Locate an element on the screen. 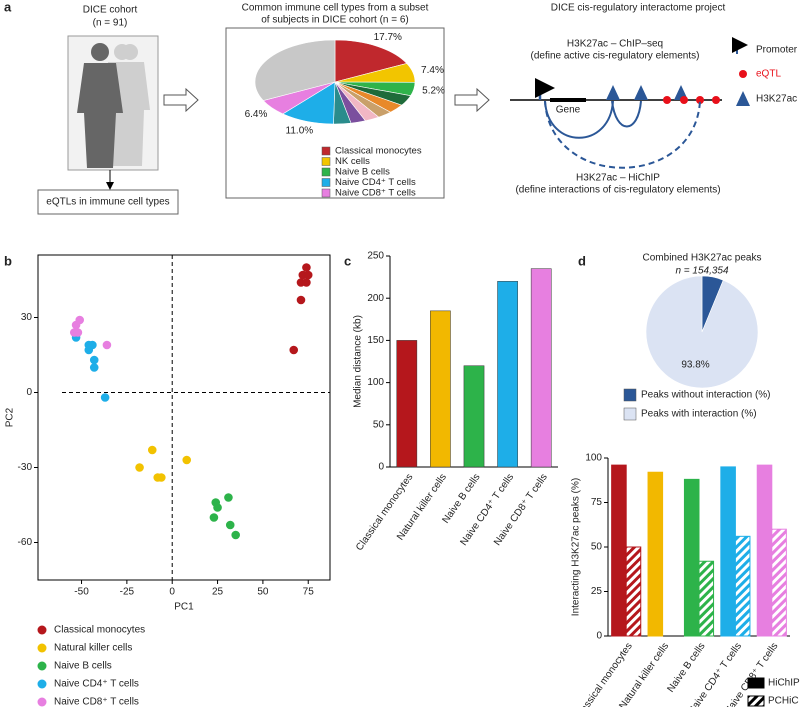  x-tick-label: -25 is located at coordinates (127, 592).